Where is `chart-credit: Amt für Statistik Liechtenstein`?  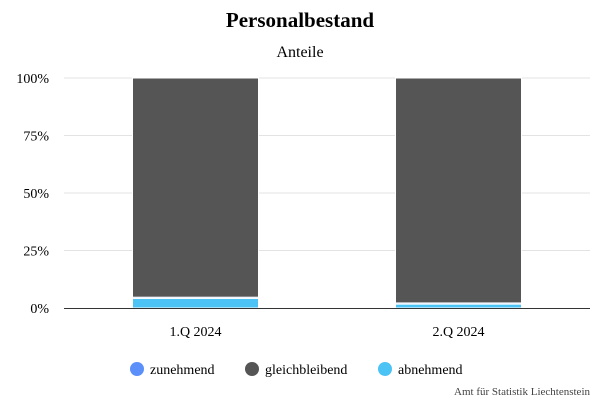
chart-credit: Amt für Statistik Liechtenstein is located at coordinates (522, 392).